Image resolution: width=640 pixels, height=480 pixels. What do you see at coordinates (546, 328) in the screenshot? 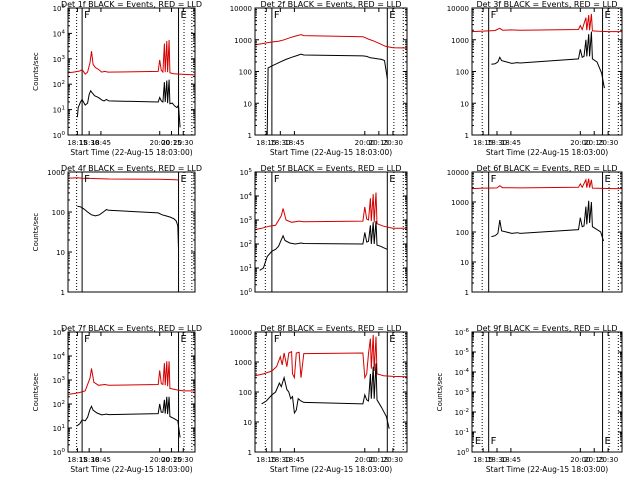
I see `chart-title: Det 9f BLACK = Events, RED = LLD` at bounding box center [546, 328].